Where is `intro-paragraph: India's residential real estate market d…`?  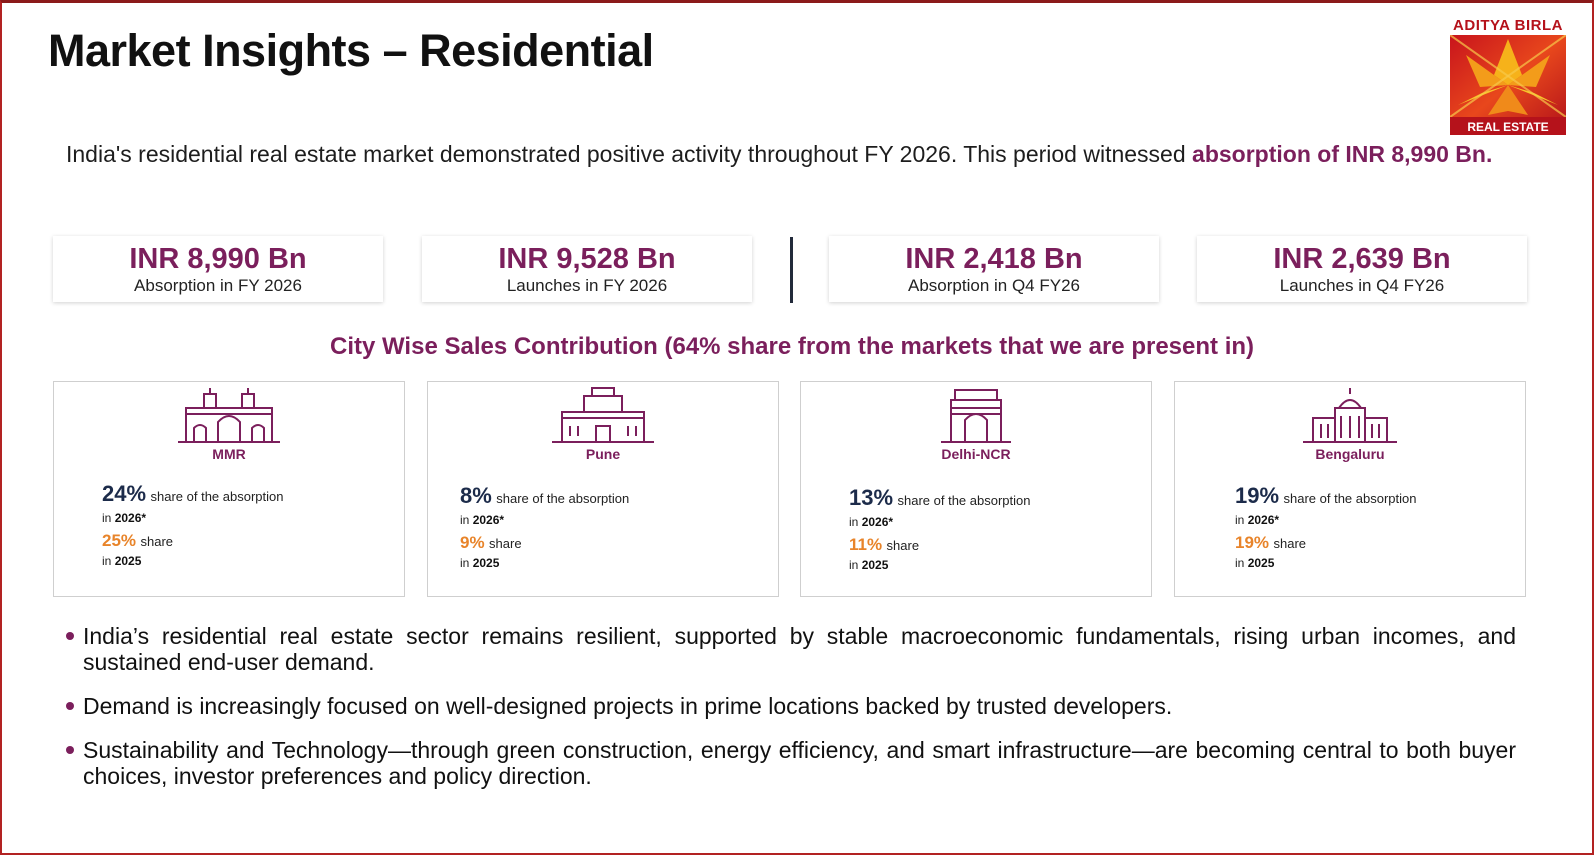 intro-paragraph: India's residential real estate market d… is located at coordinates (791, 154).